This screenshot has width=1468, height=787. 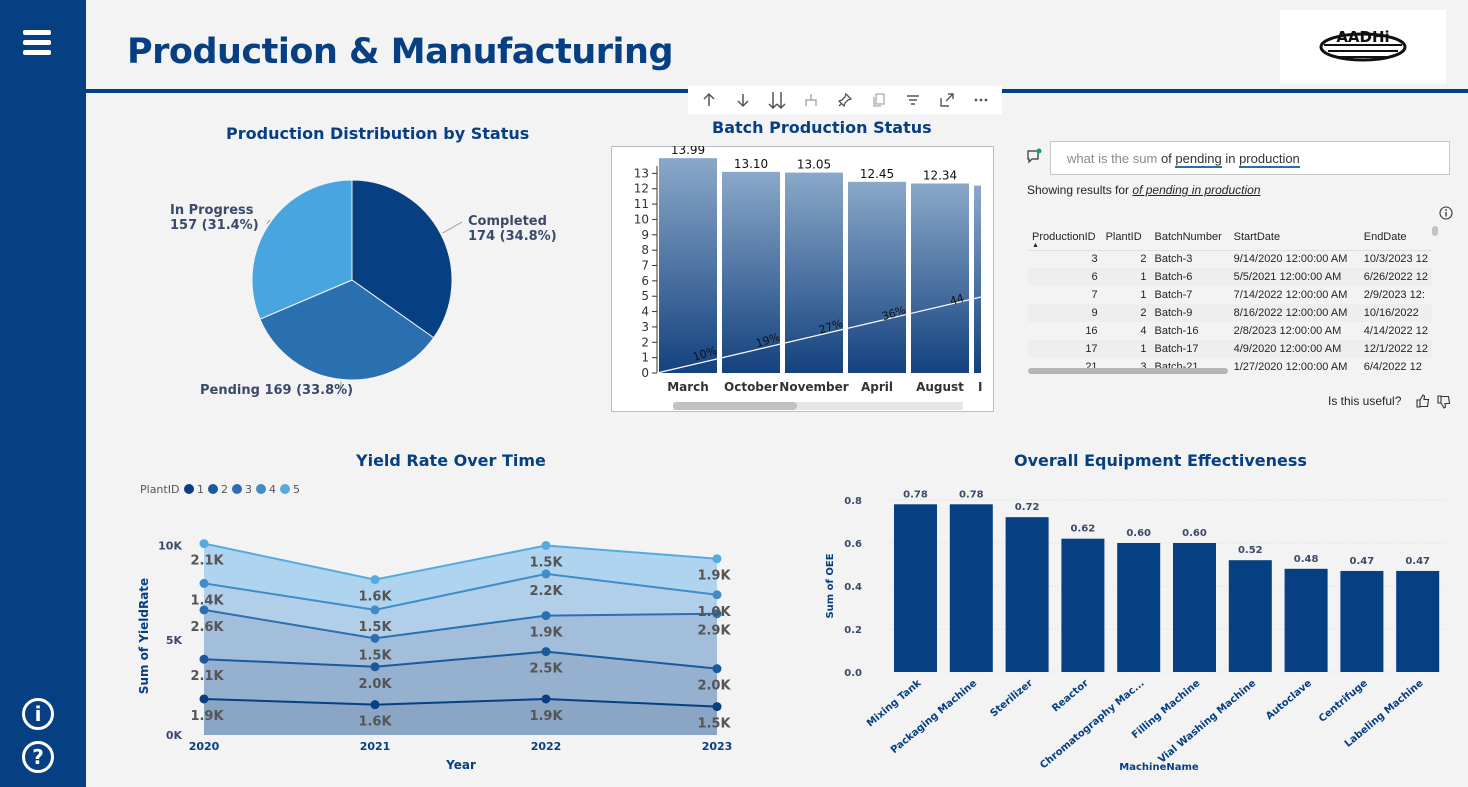 I want to click on expand-hierarchy-icon, so click(x=811, y=100).